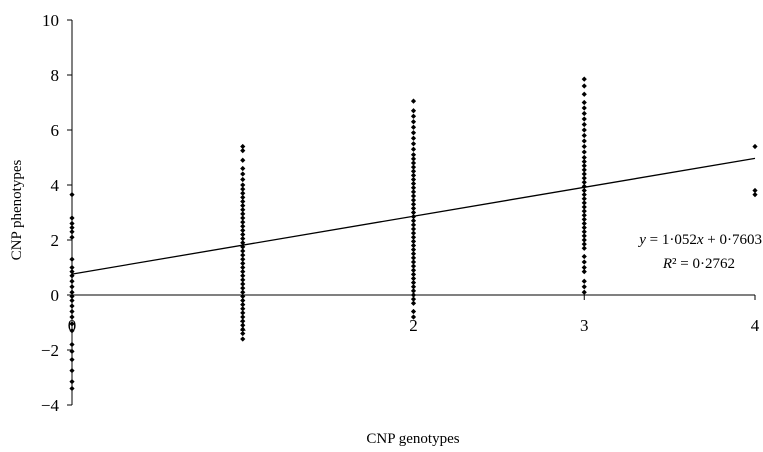 This screenshot has width=763, height=452. I want to click on y-tick-label: 2, so click(55, 240).